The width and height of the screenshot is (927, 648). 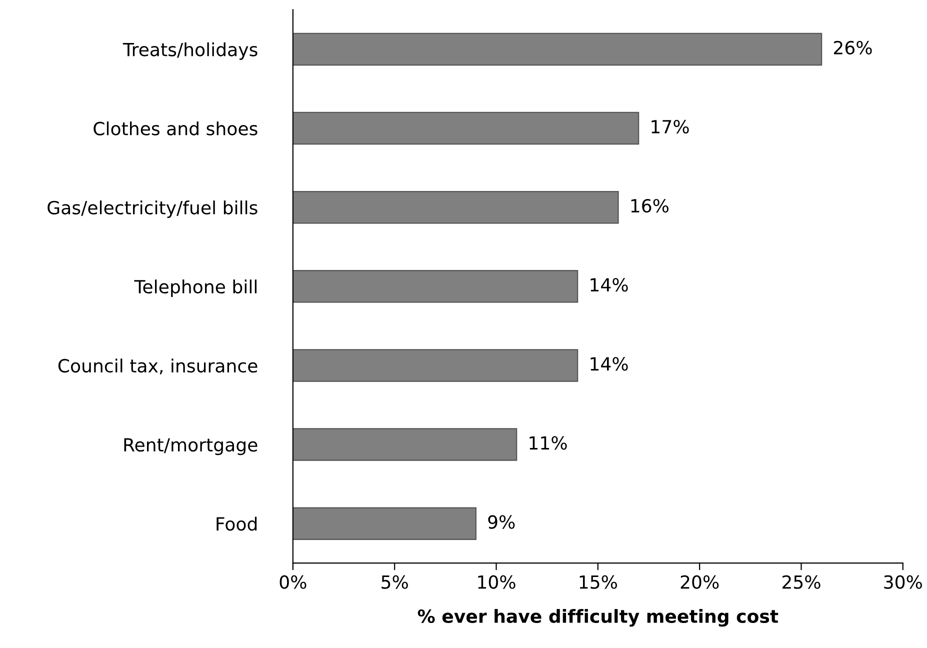 What do you see at coordinates (903, 582) in the screenshot?
I see `x-tick-label: 30%` at bounding box center [903, 582].